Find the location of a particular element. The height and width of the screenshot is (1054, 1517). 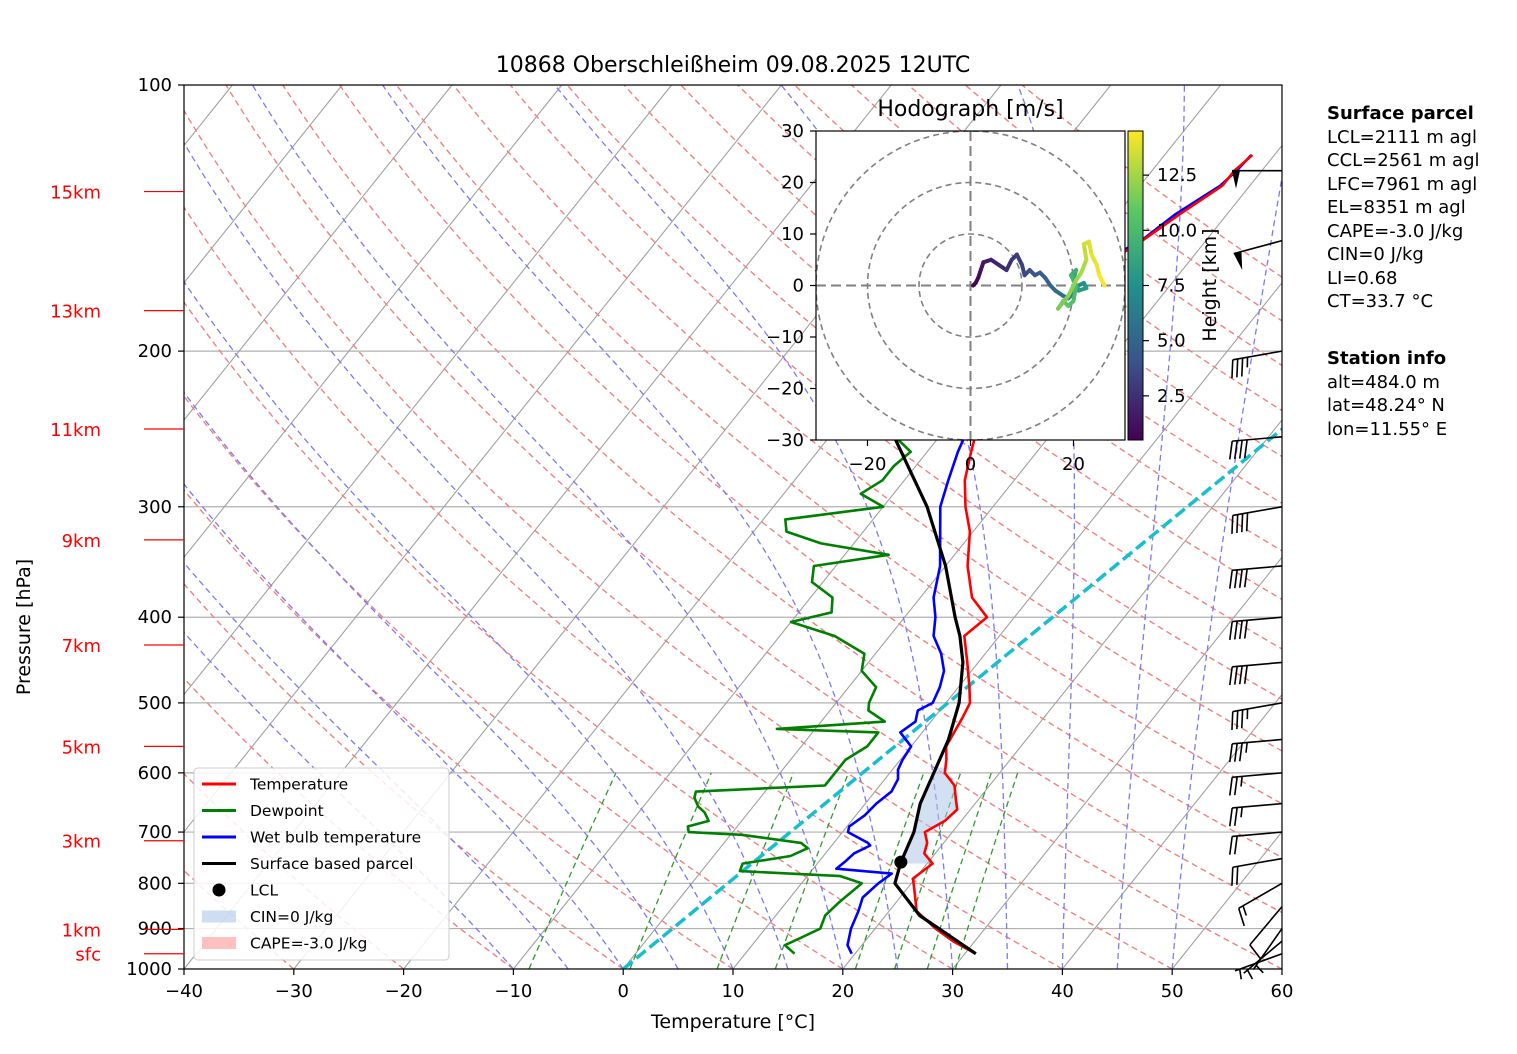

hodograph-y-tick-label: 30 is located at coordinates (792, 131).